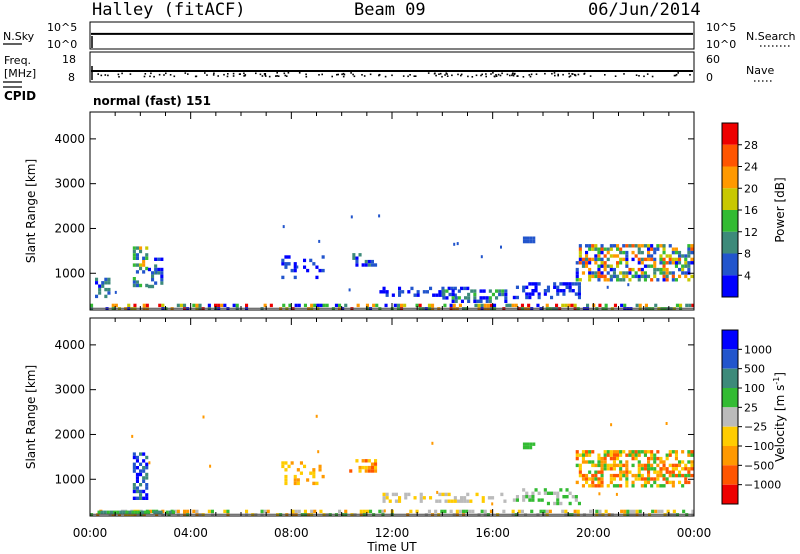 The height and width of the screenshot is (554, 800). What do you see at coordinates (394, 75) in the screenshot?
I see `nave-dots` at bounding box center [394, 75].